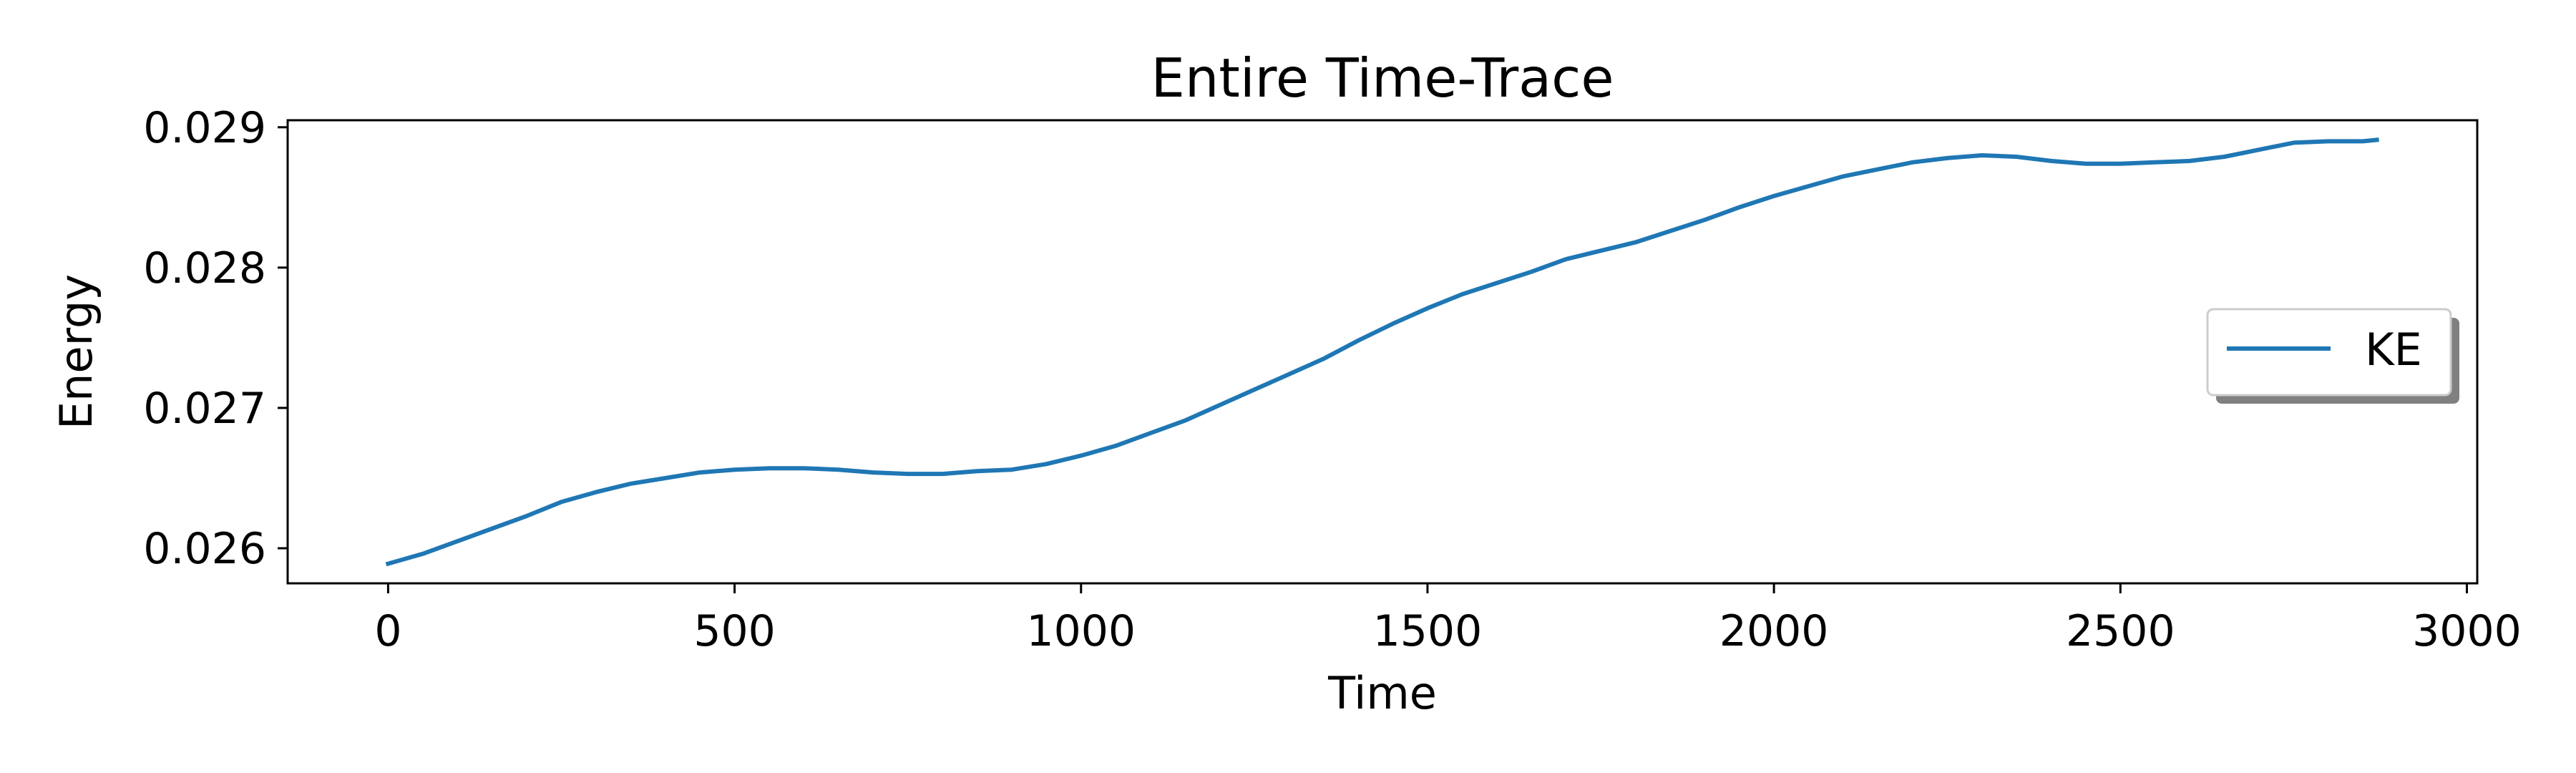 This screenshot has width=2576, height=773. Describe the element at coordinates (204, 128) in the screenshot. I see `y-tick-label: 0.029` at that location.